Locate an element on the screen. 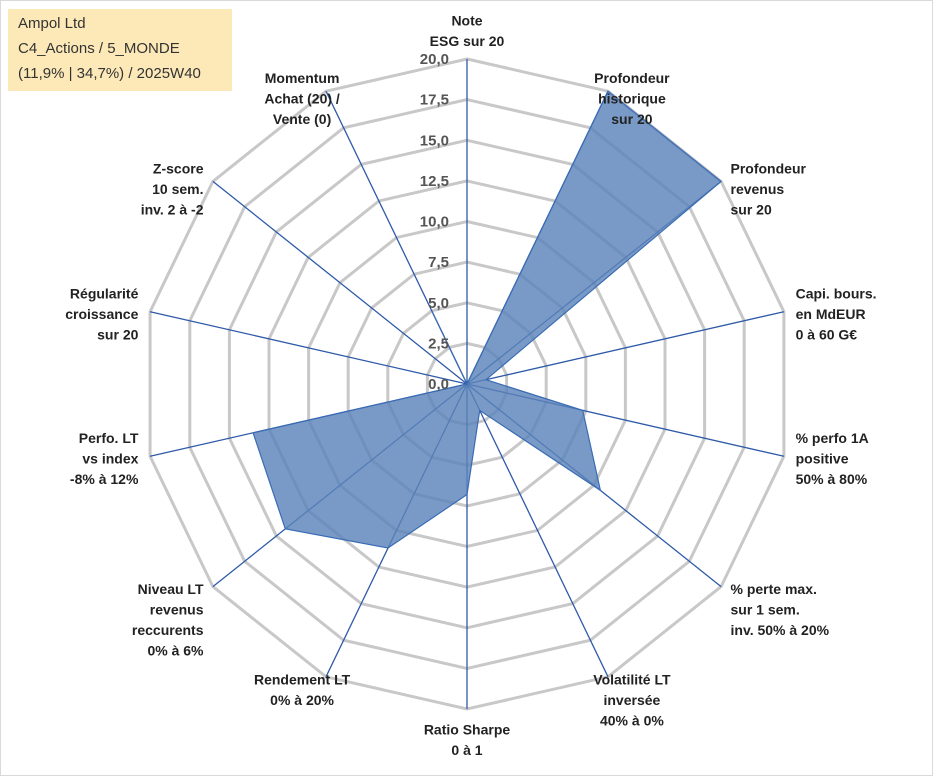 The image size is (933, 776). tick-label-5: 12,5 is located at coordinates (434, 181).